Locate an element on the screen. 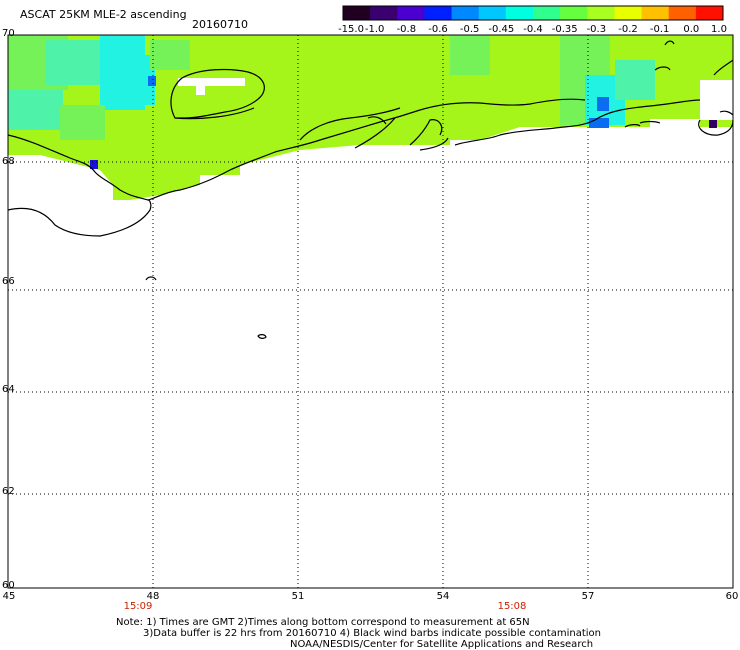 This screenshot has width=740, height=650. colorbar-tick-label: -0.3 is located at coordinates (596, 29).